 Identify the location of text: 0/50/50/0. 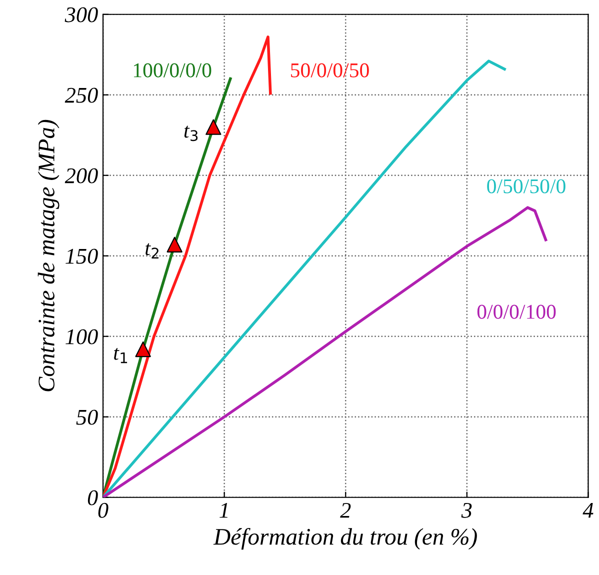
(526, 186).